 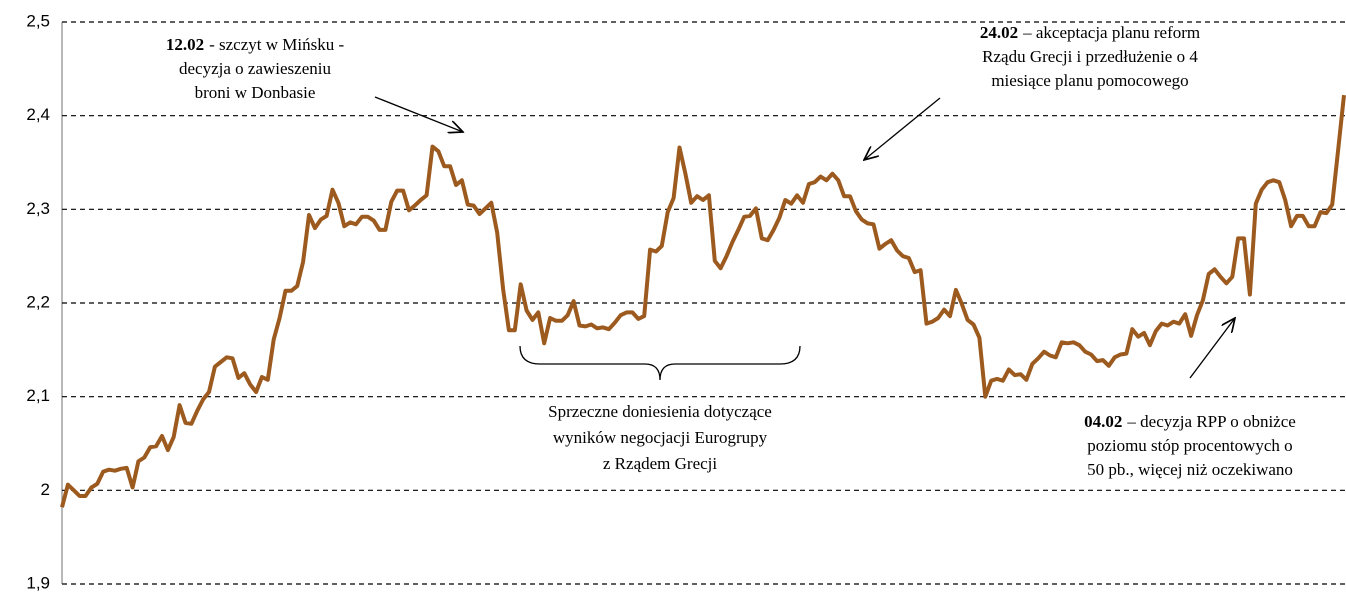 I want to click on annotation: decyzja o zawieszeniu, so click(x=255, y=68).